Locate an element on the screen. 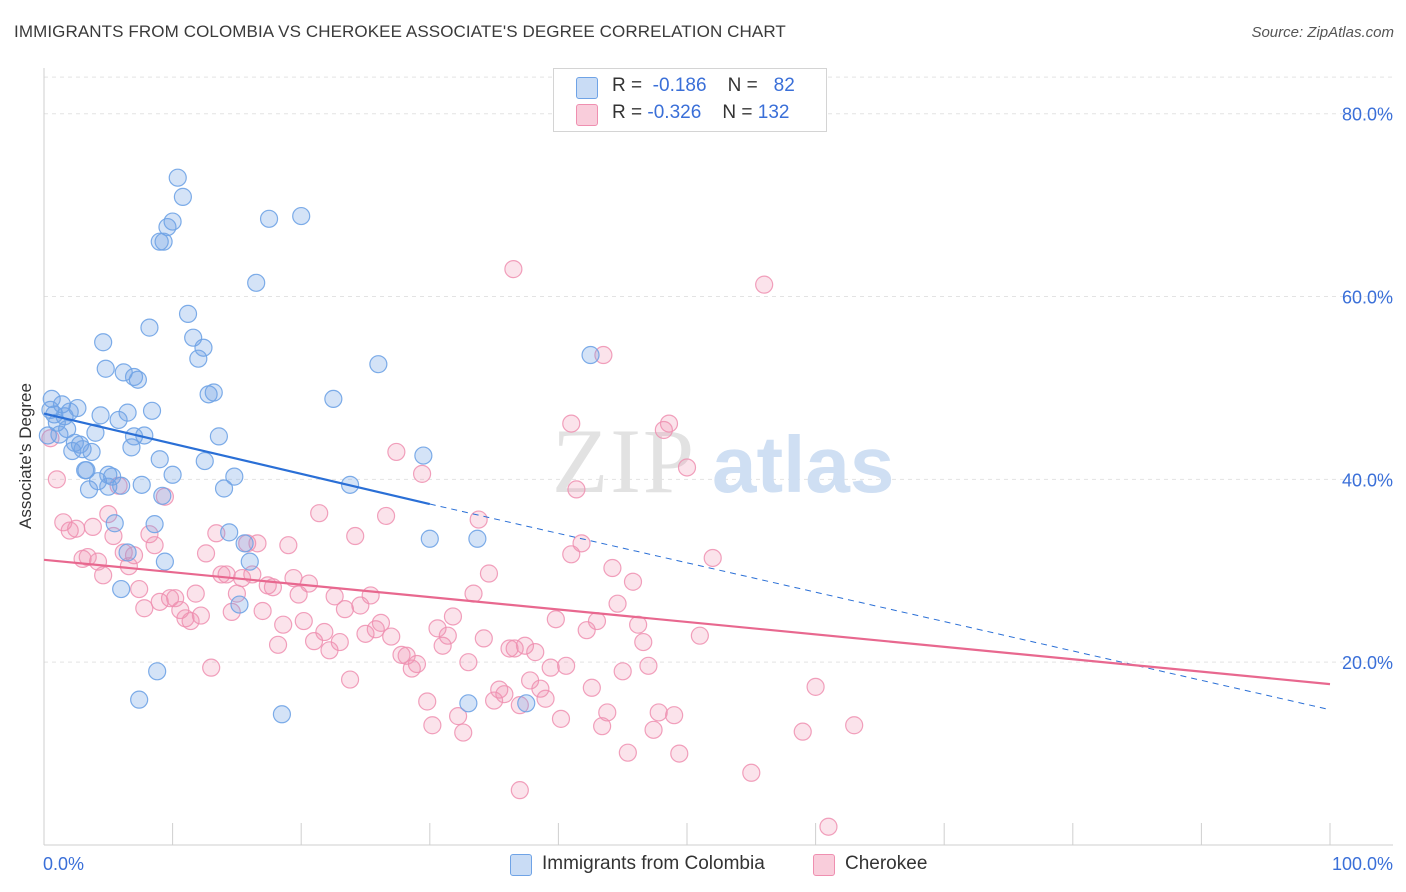 This screenshot has height=892, width=1406. x-tick-label: 100.0% is located at coordinates (1362, 864).